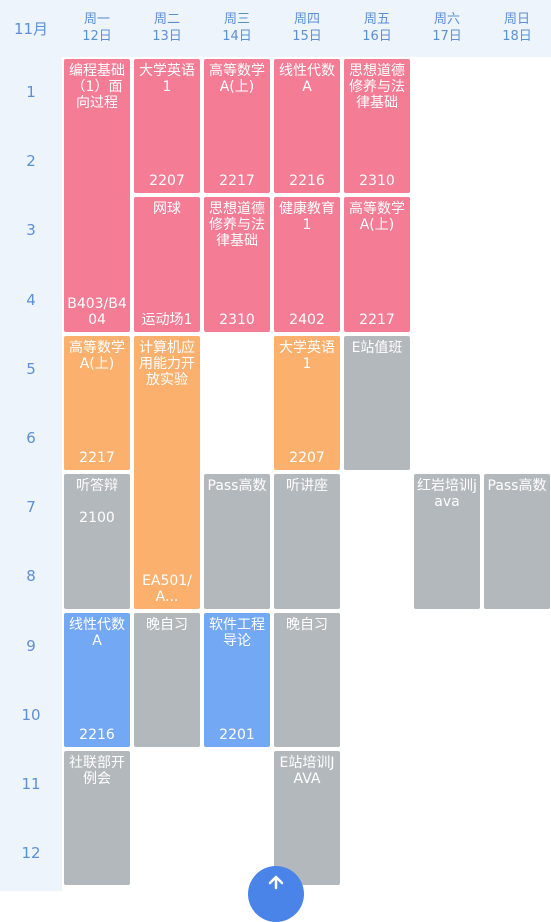 Image resolution: width=551 pixels, height=922 pixels. I want to click on course-room: 2402, so click(307, 319).